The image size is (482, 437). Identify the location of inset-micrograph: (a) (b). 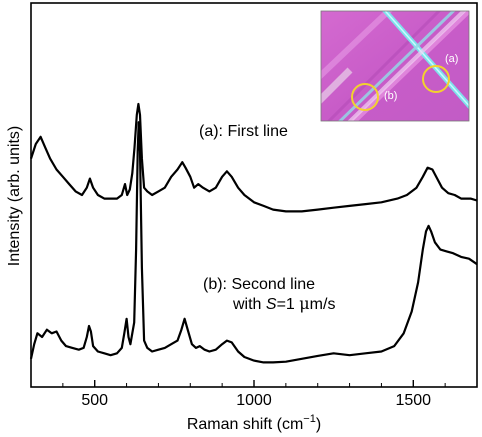
(395, 66).